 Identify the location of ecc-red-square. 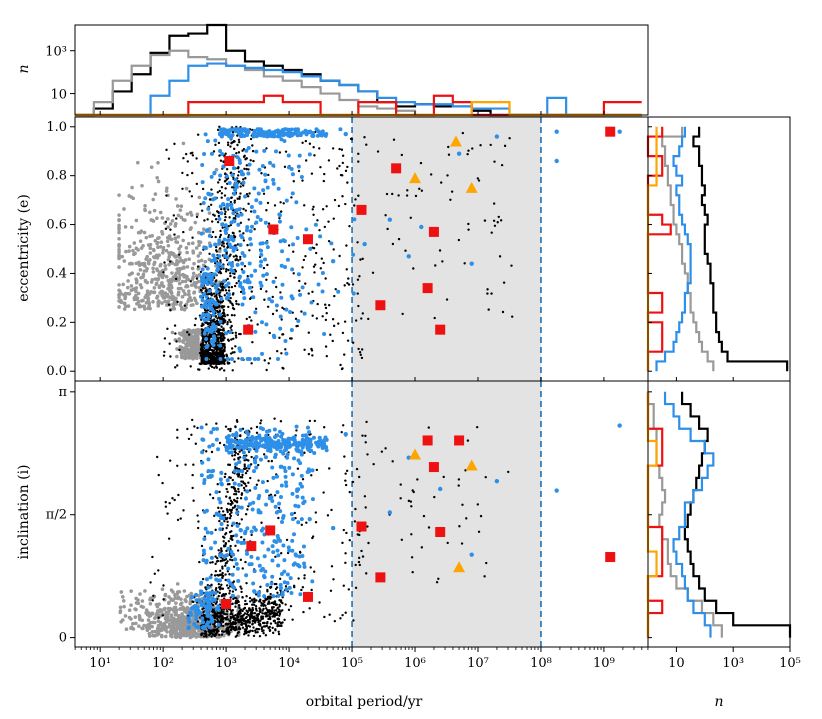
(229, 161).